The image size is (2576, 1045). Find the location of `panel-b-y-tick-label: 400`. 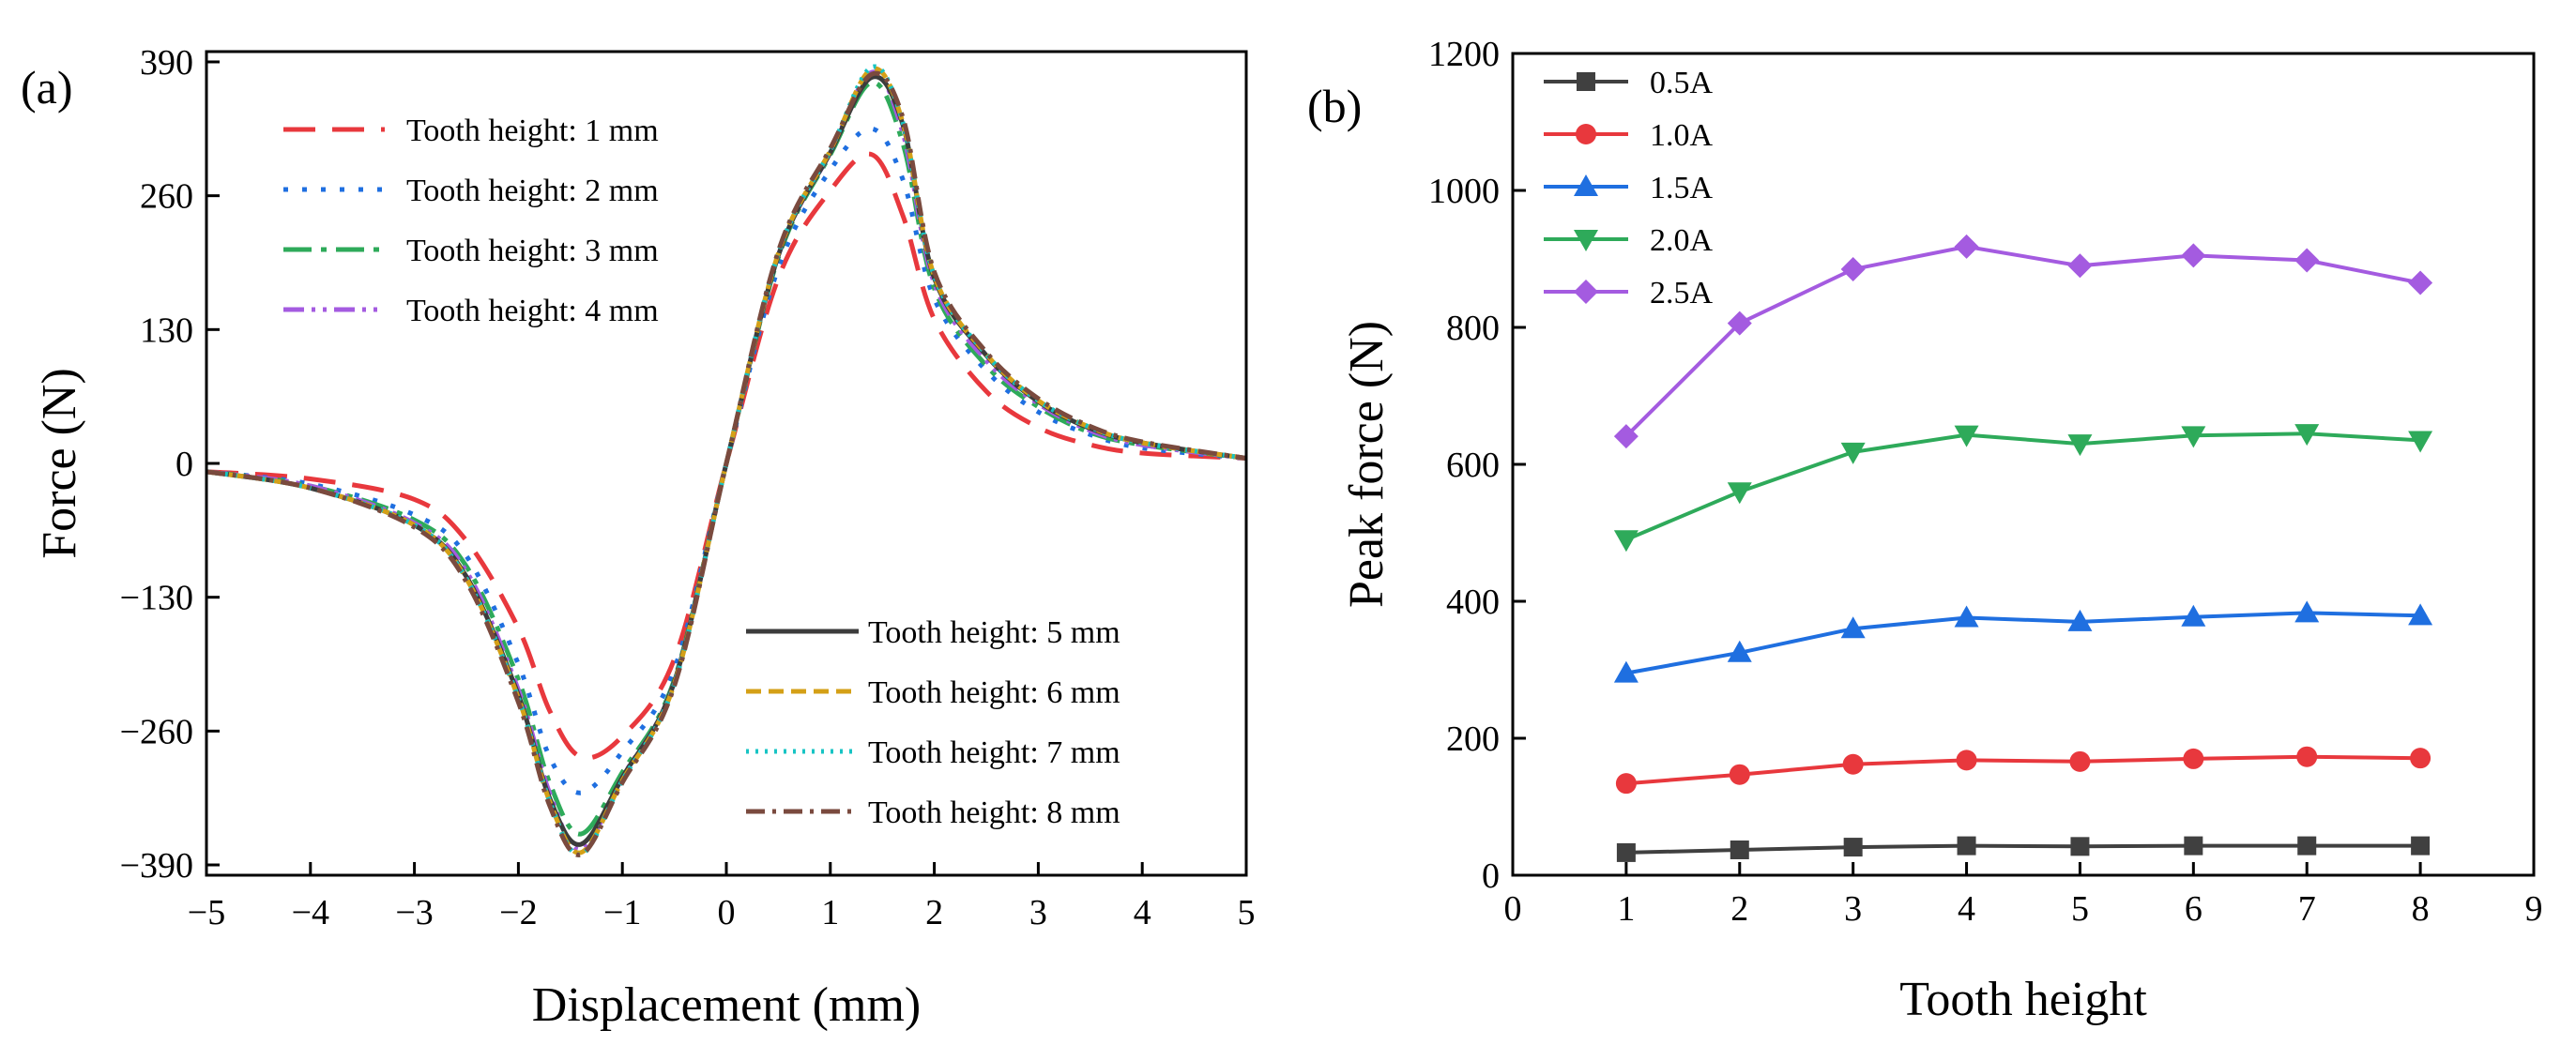

panel-b-y-tick-label: 400 is located at coordinates (1473, 602).